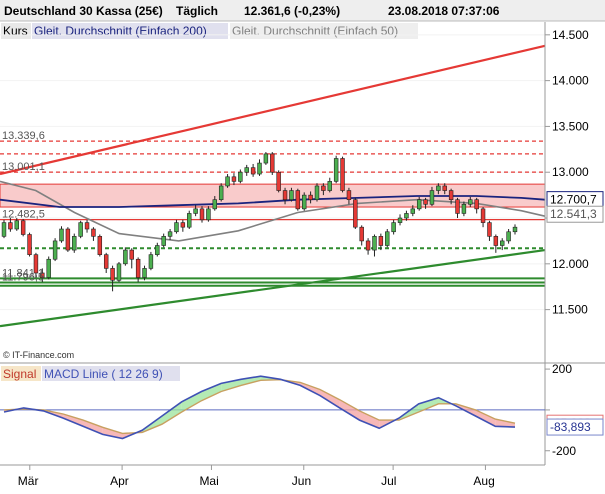 Image resolution: width=605 pixels, height=494 pixels. I want to click on level-label: 13.339,6, so click(23, 136).